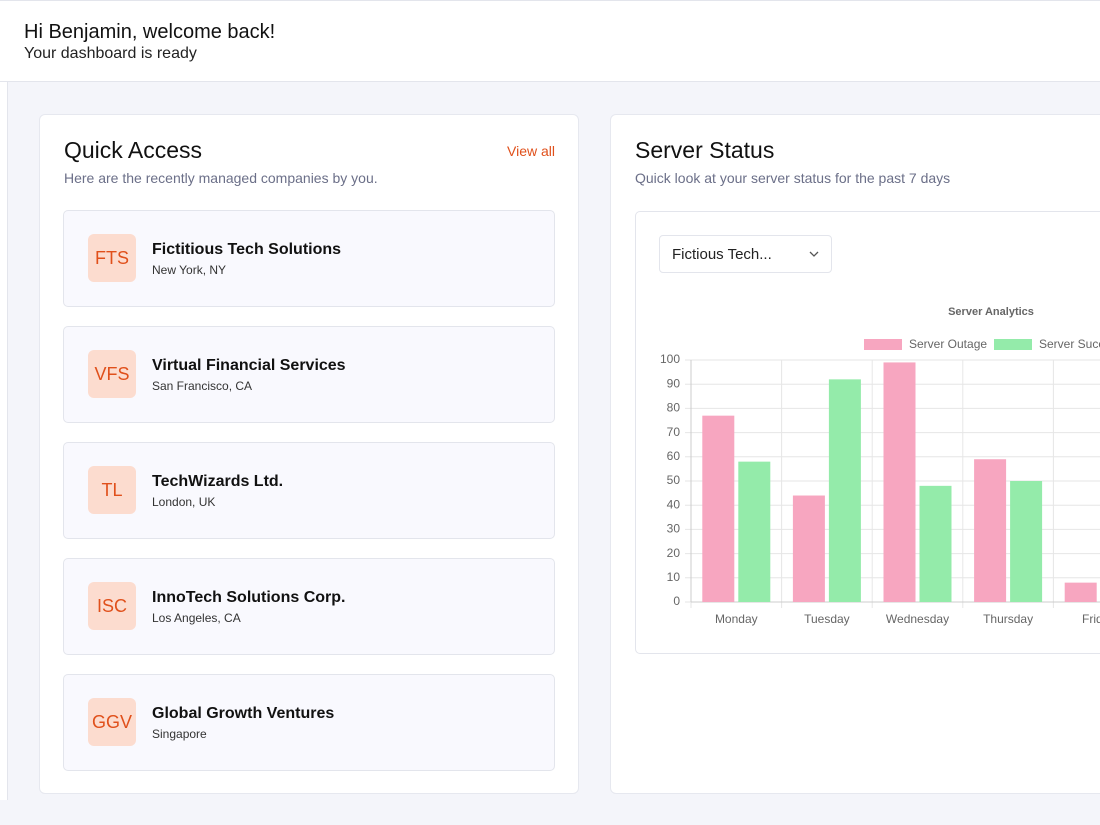 Image resolution: width=1100 pixels, height=825 pixels. What do you see at coordinates (247, 249) in the screenshot?
I see `company-name: Fictitious Tech Solutions` at bounding box center [247, 249].